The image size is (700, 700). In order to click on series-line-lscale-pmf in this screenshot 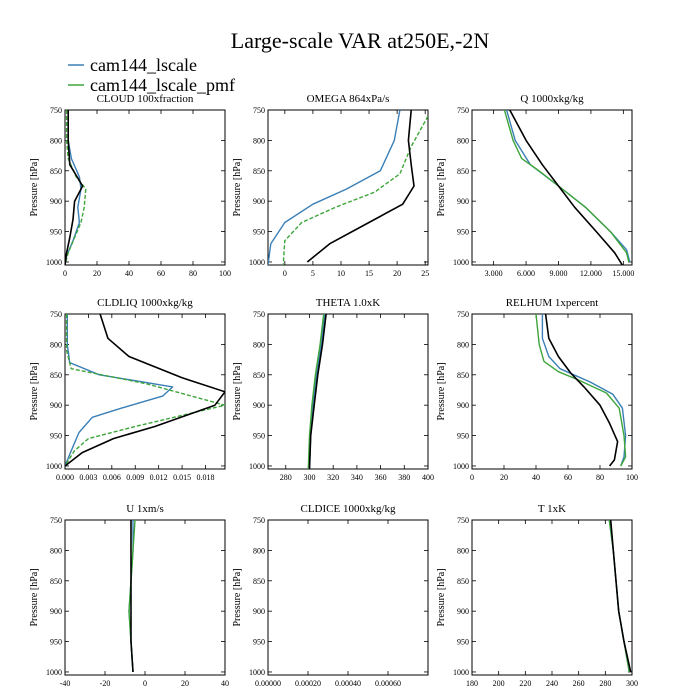, I will do `click(145, 390)`.